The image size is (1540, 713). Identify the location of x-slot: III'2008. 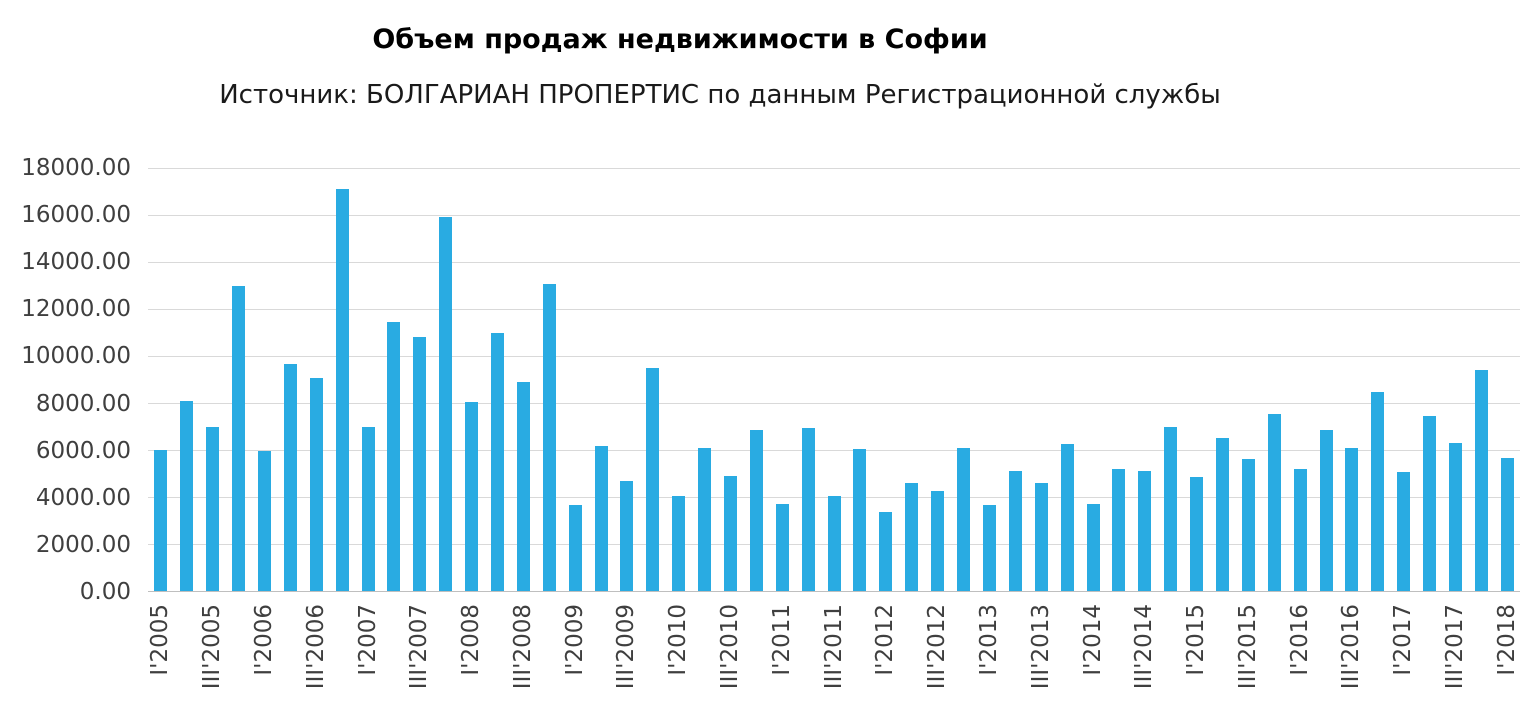
(523, 653).